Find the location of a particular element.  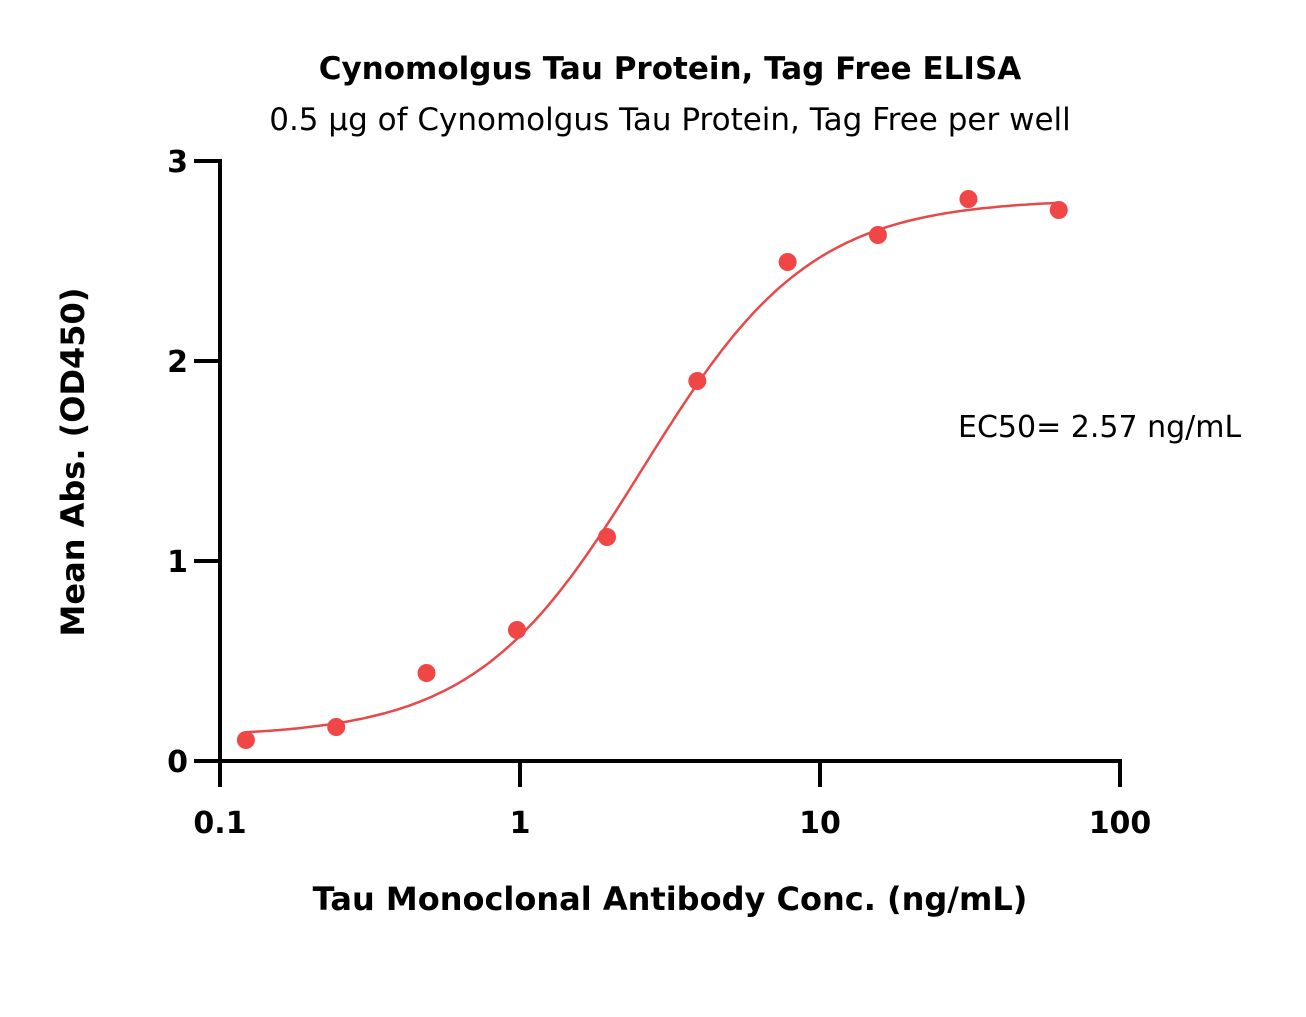

y-tick-label: 3 is located at coordinates (177, 162).